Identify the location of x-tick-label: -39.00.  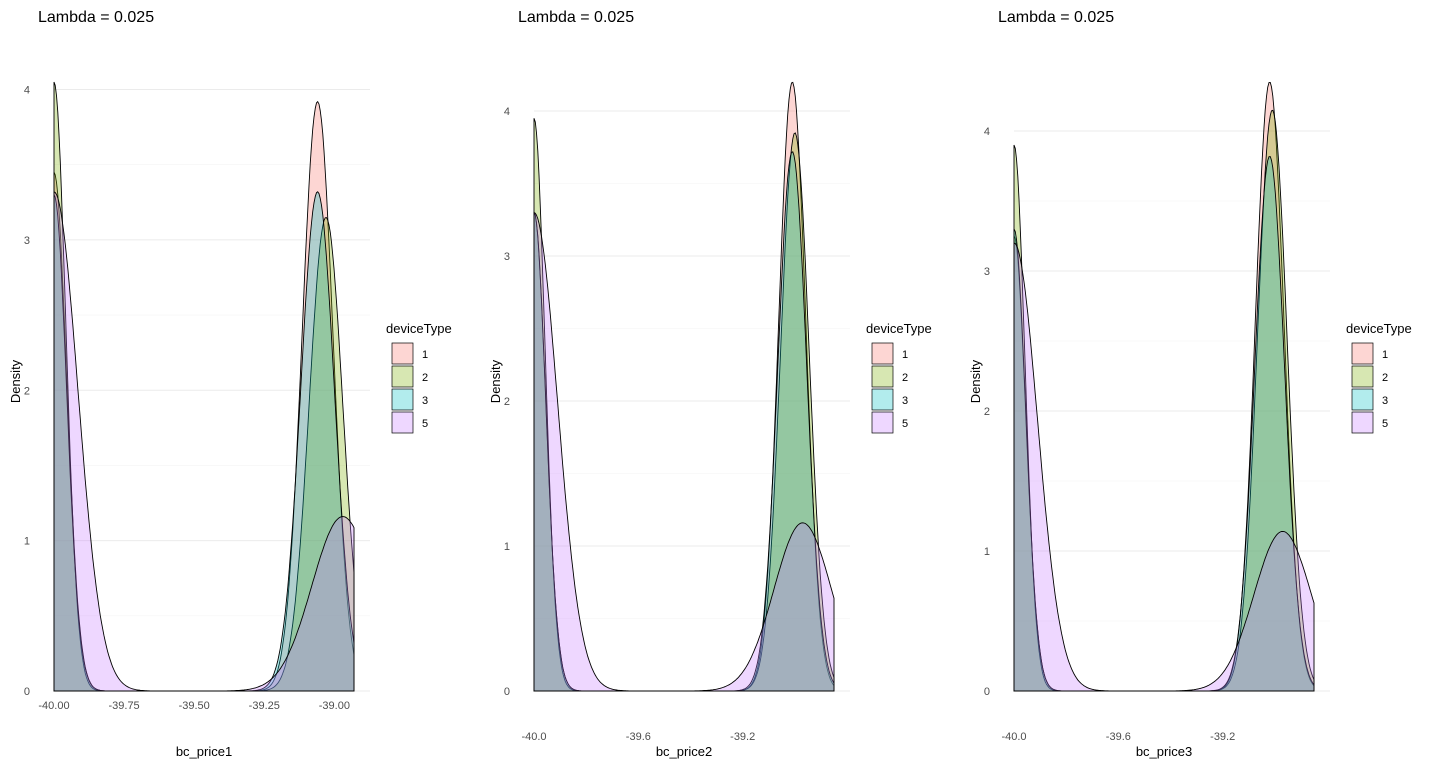
(334, 706).